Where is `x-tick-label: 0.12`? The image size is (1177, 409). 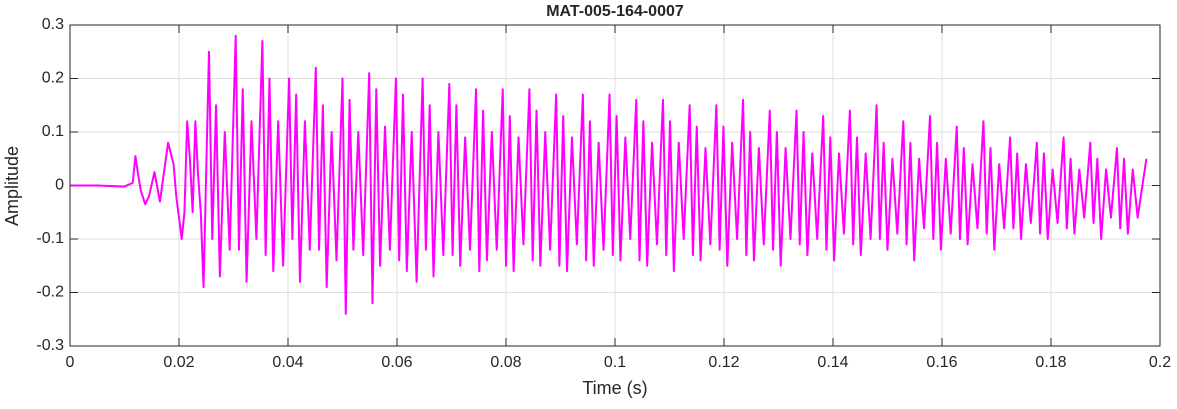 x-tick-label: 0.12 is located at coordinates (723, 362).